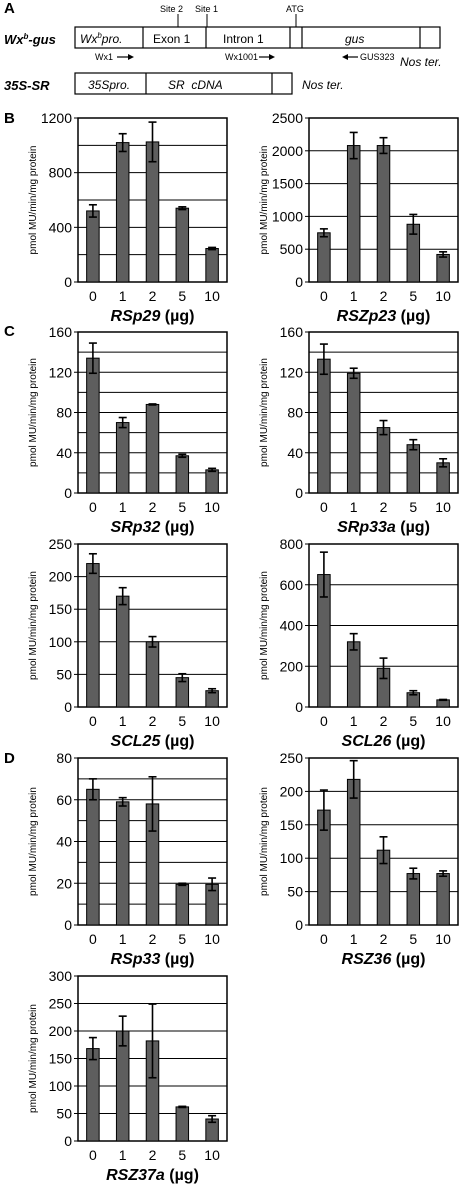 The height and width of the screenshot is (1190, 462). Describe the element at coordinates (172, 39) in the screenshot. I see `exon1-label: Exon 1` at that location.